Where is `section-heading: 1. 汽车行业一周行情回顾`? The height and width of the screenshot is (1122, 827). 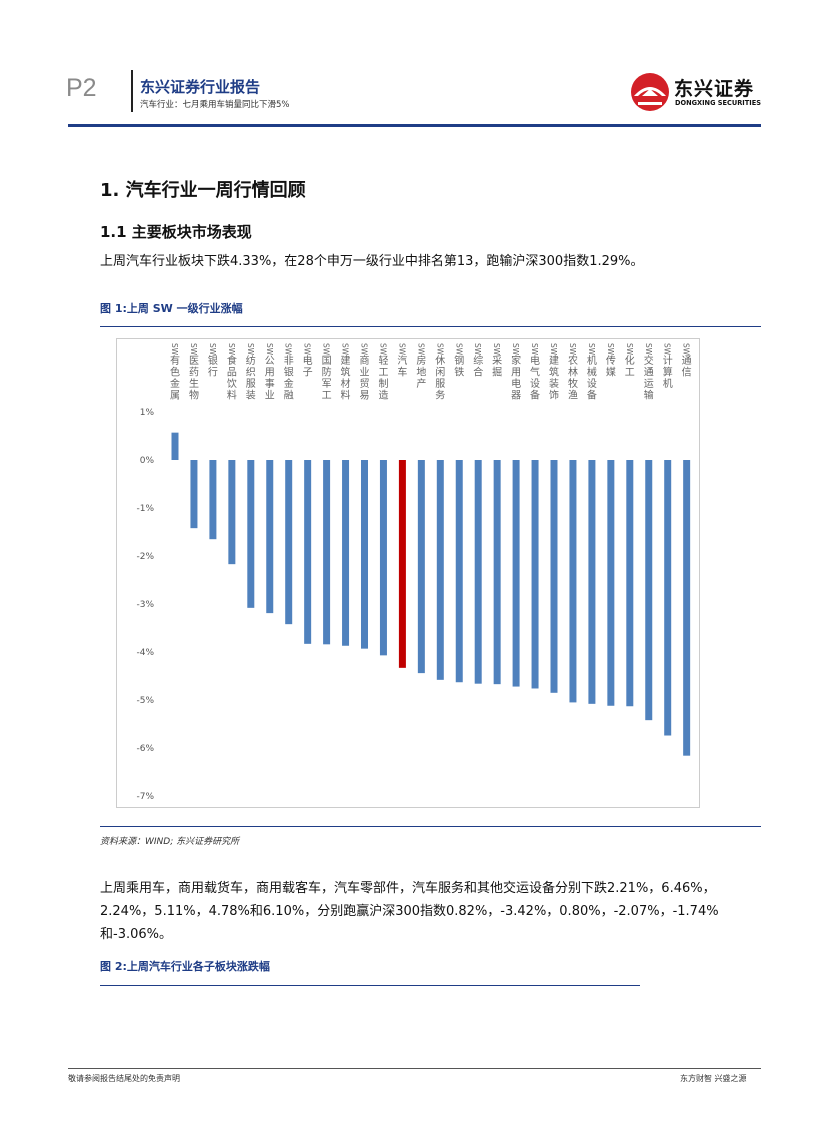
section-heading: 1. 汽车行业一周行情回顾 is located at coordinates (203, 190).